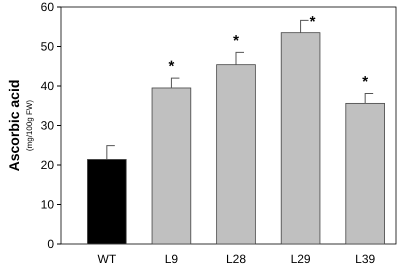 The image size is (397, 271). Describe the element at coordinates (171, 259) in the screenshot. I see `x-tick-label: L9` at that location.